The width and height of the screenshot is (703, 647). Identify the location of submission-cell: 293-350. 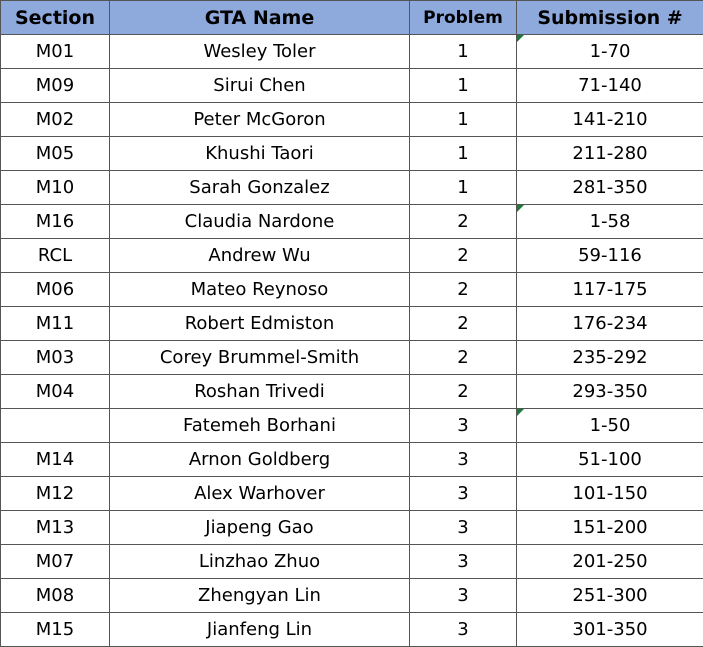
(609, 391).